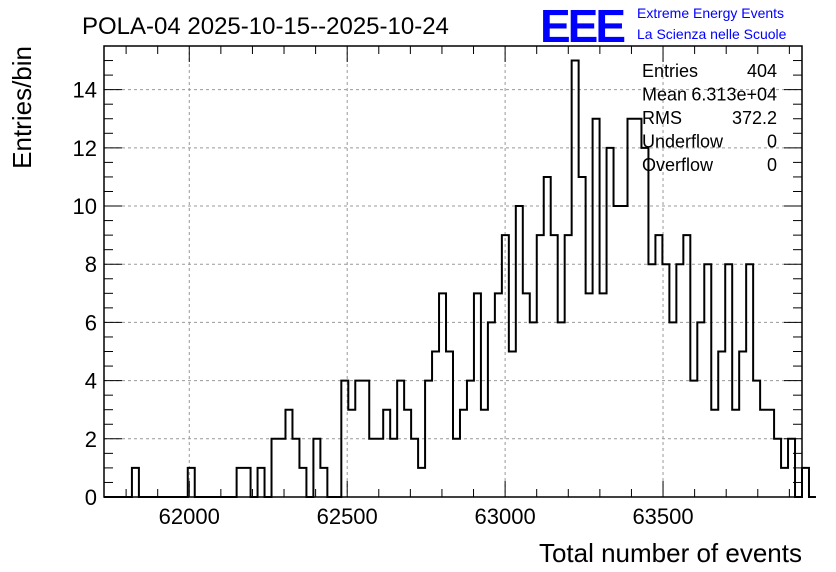 Image resolution: width=836 pixels, height=572 pixels. What do you see at coordinates (347, 516) in the screenshot?
I see `x-tick-label: 62500` at bounding box center [347, 516].